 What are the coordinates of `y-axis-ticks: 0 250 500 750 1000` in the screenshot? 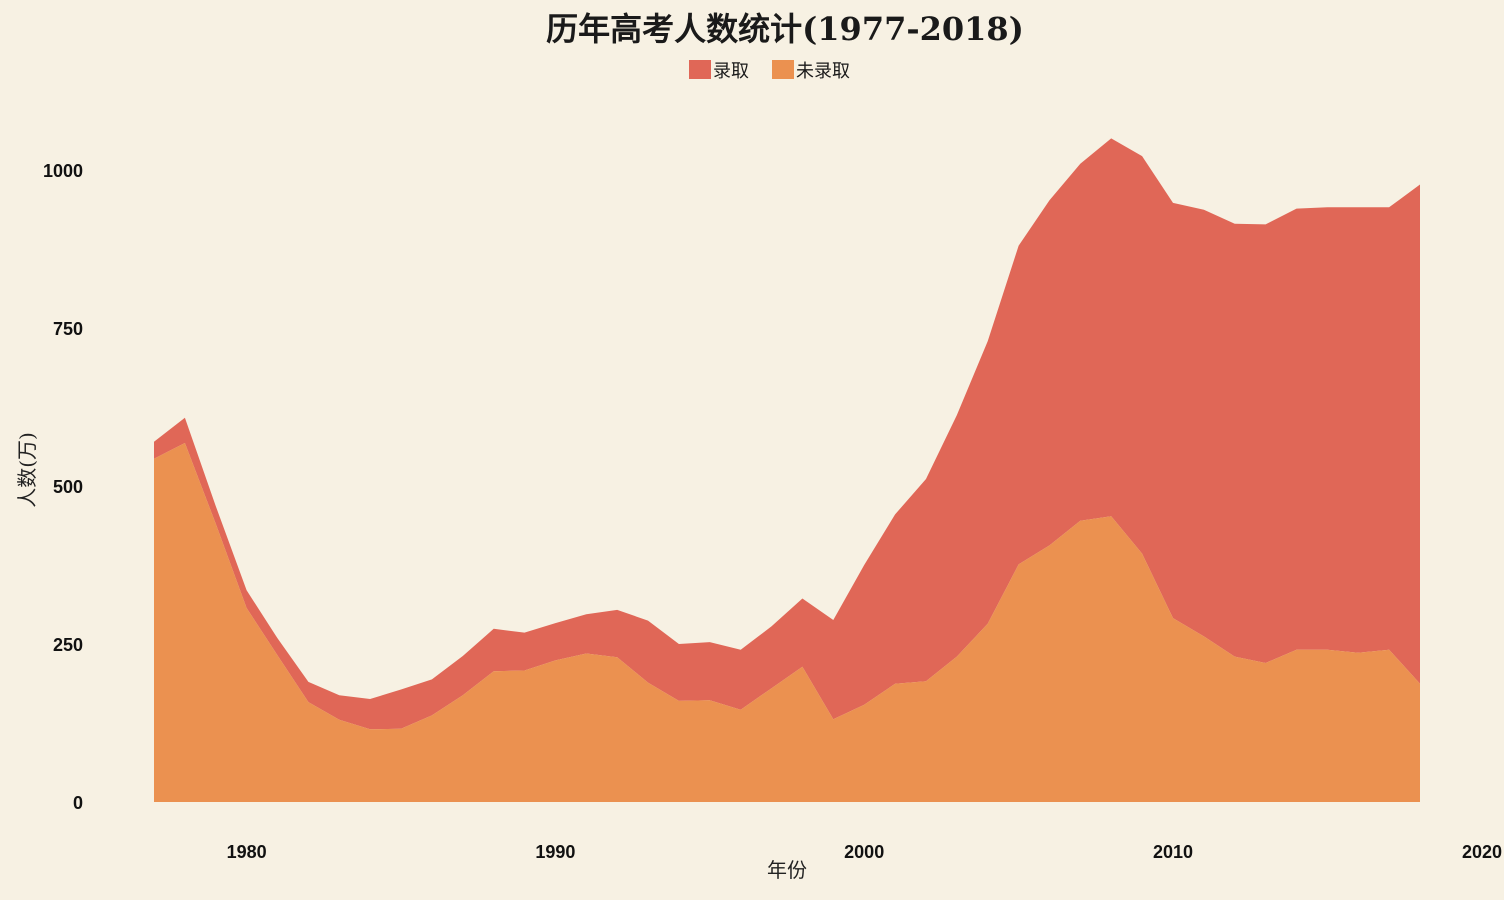 It's located at (63, 487).